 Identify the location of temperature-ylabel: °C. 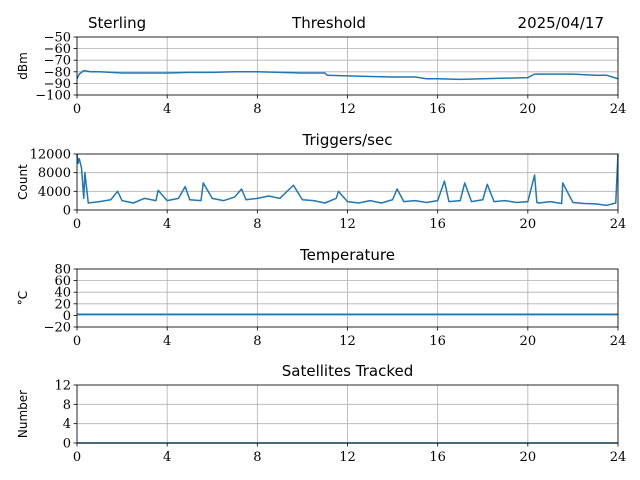
(23, 298).